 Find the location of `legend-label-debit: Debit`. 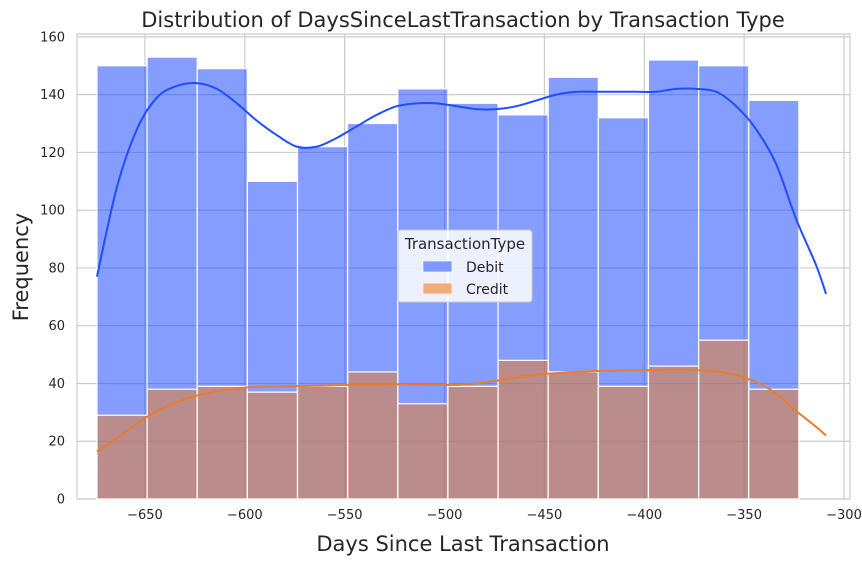

legend-label-debit: Debit is located at coordinates (485, 268).